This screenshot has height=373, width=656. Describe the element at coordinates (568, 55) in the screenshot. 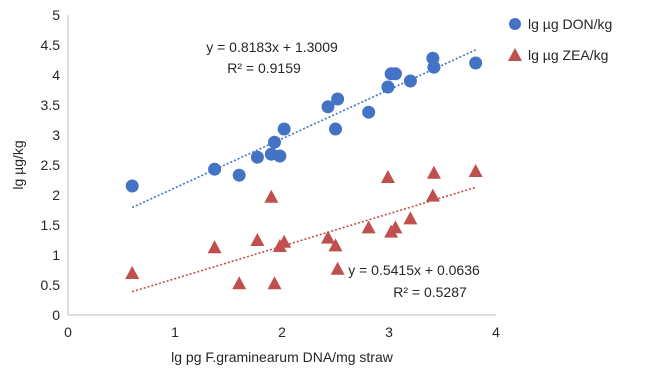

I see `legend-label-zea: lg µg ZEA/kg` at that location.